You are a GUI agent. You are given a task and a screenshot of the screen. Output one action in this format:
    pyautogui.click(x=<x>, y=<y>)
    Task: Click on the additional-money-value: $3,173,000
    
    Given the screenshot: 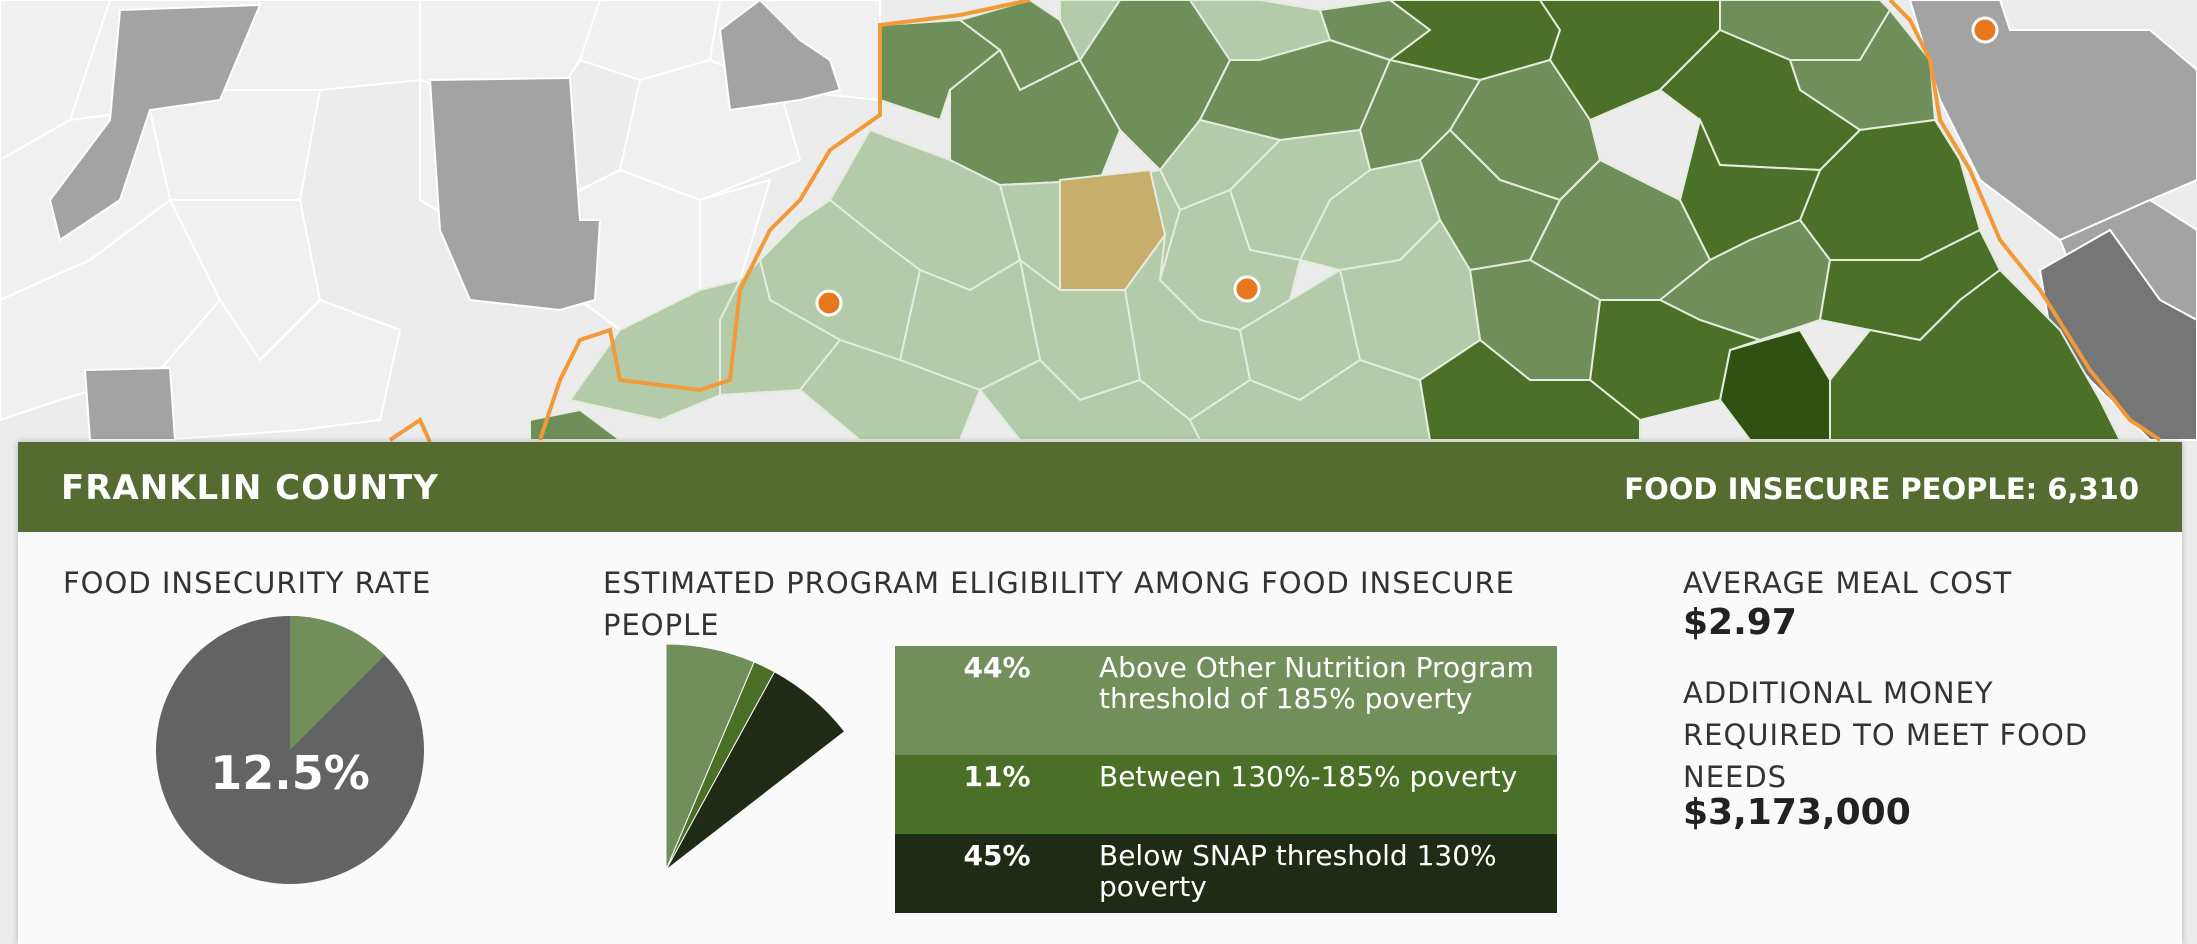 What is the action you would take?
    pyautogui.click(x=1797, y=812)
    